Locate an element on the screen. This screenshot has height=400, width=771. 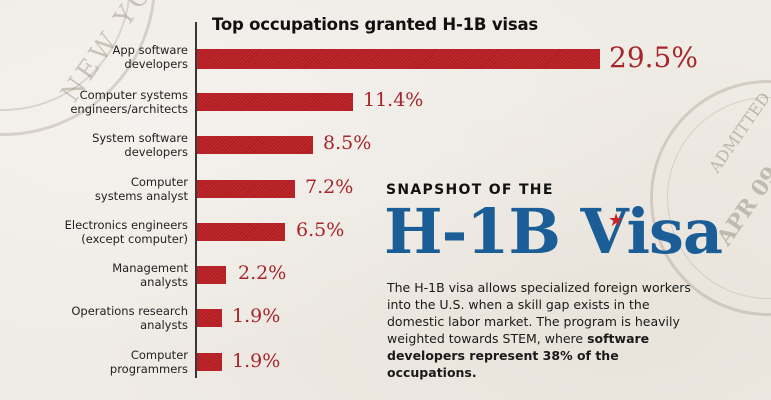
headline-kicker: SNAPSHOT OF THE is located at coordinates (470, 190).